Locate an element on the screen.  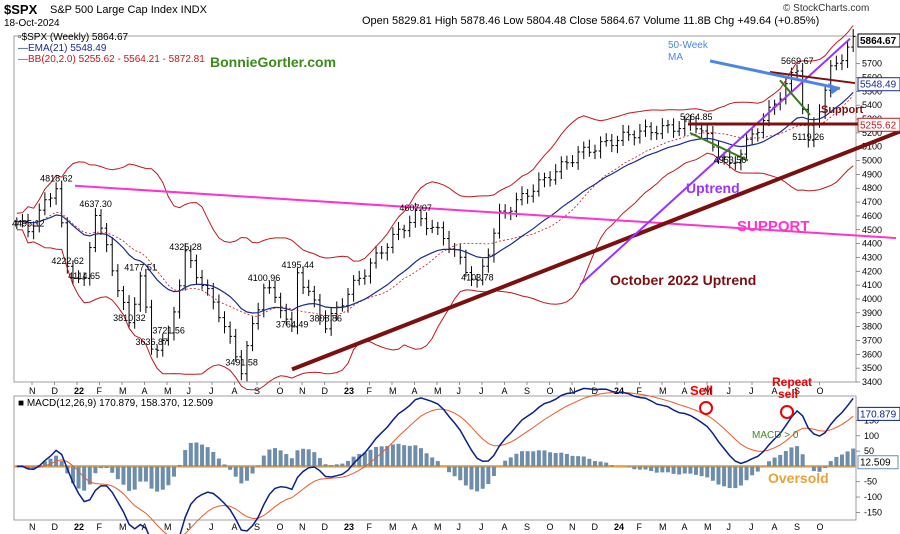
histogram-value: 12.509 is located at coordinates (875, 463).